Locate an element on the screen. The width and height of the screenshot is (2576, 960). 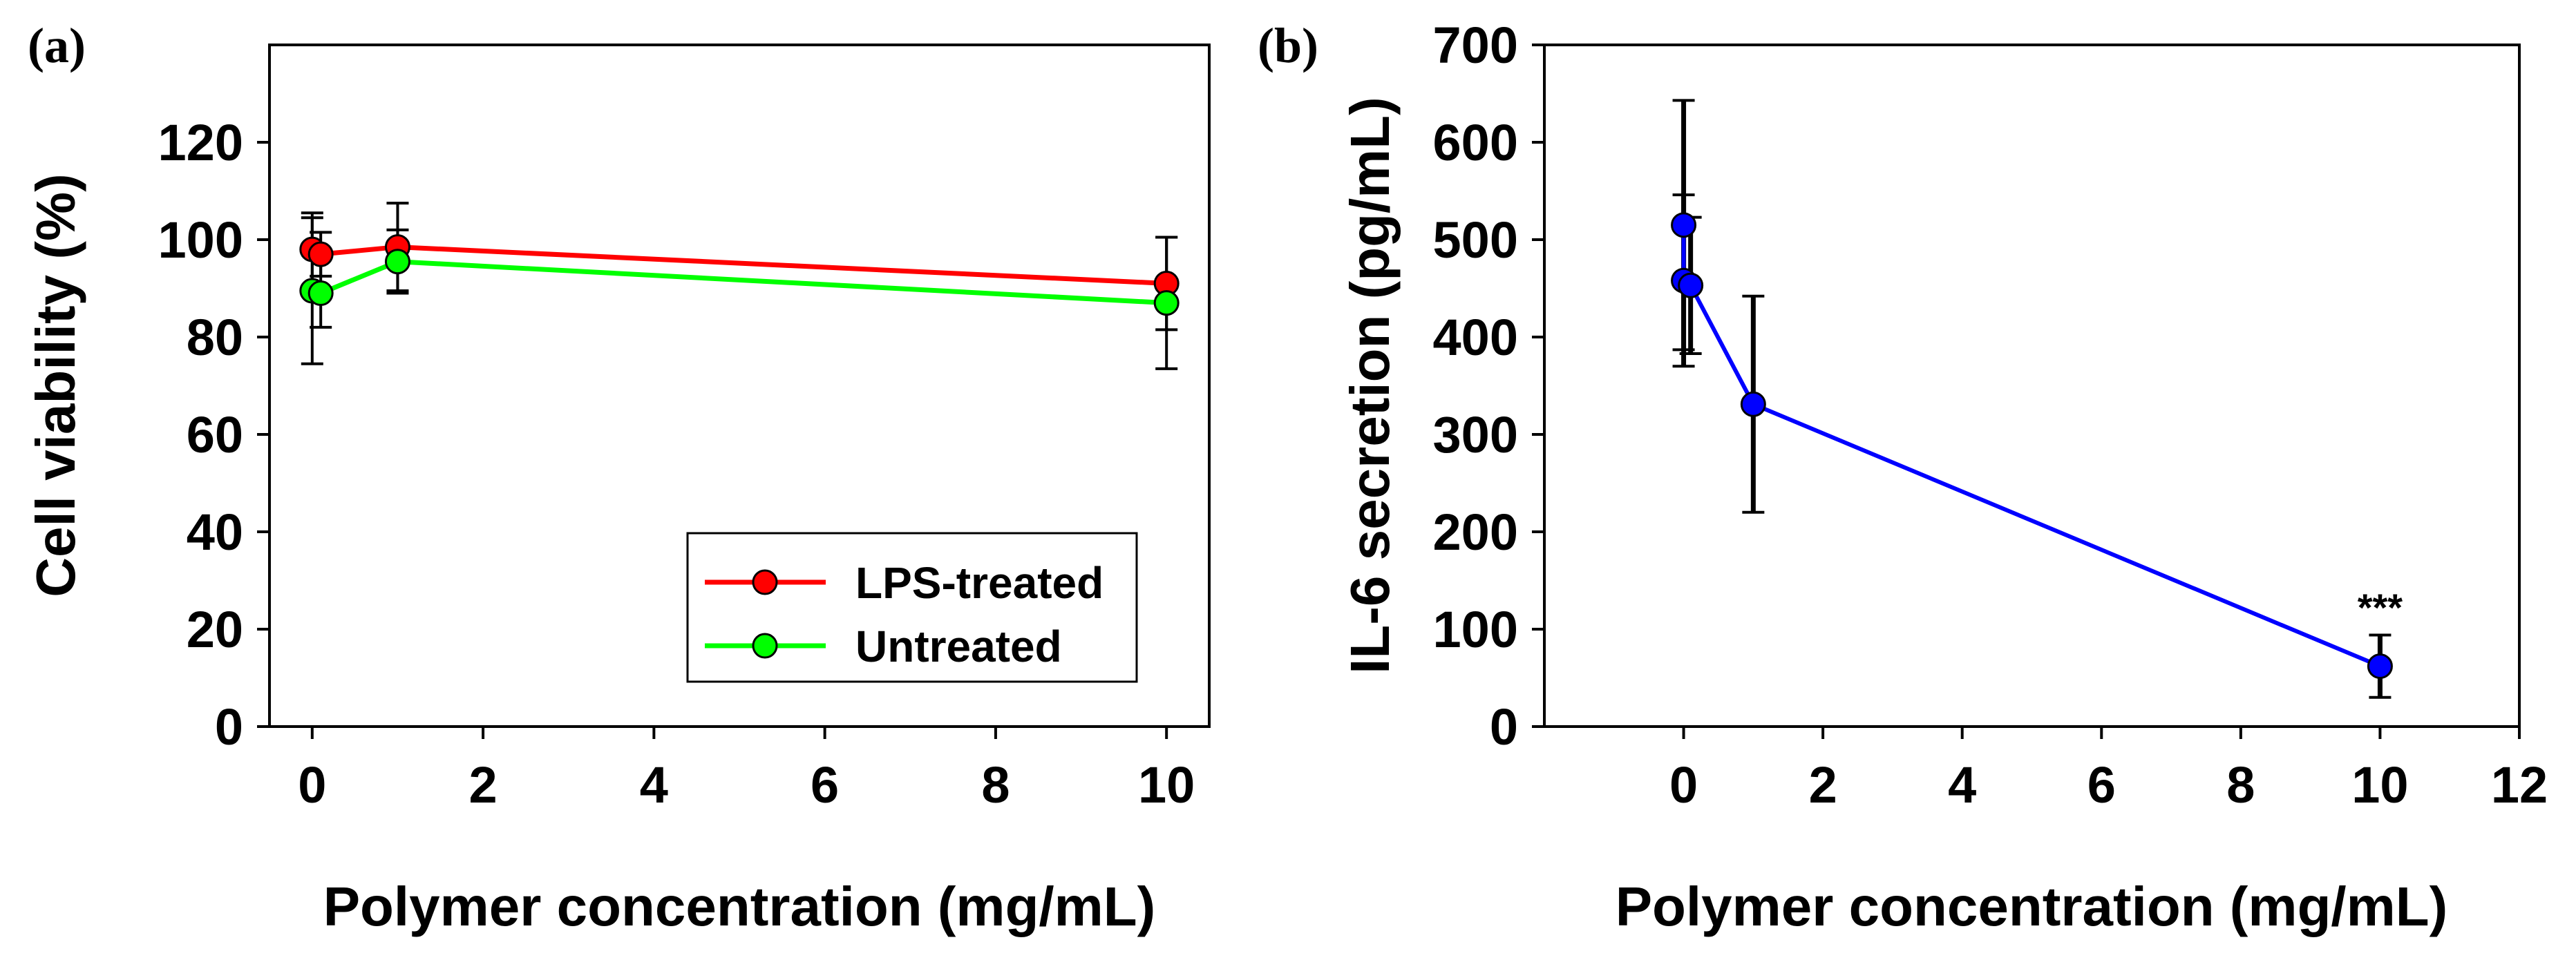
panel-a-y-axis-title: Cell viability (%) is located at coordinates (55, 385).